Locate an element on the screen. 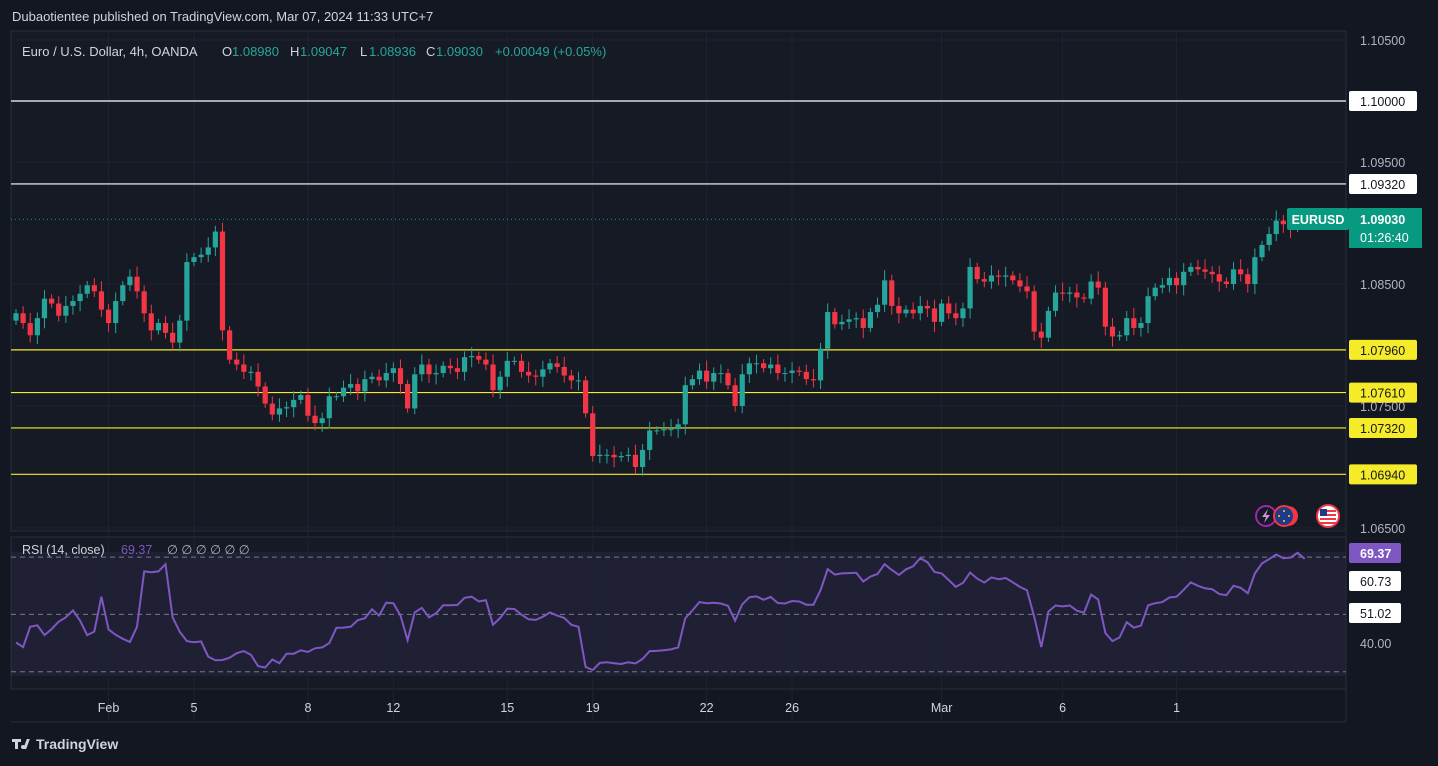 The image size is (1438, 766). rsi-upper-tag: 60.73 is located at coordinates (1375, 581).